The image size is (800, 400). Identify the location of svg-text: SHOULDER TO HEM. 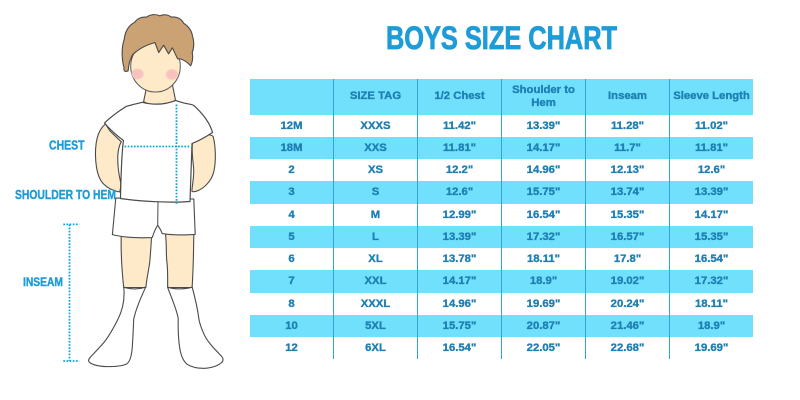
(65, 194).